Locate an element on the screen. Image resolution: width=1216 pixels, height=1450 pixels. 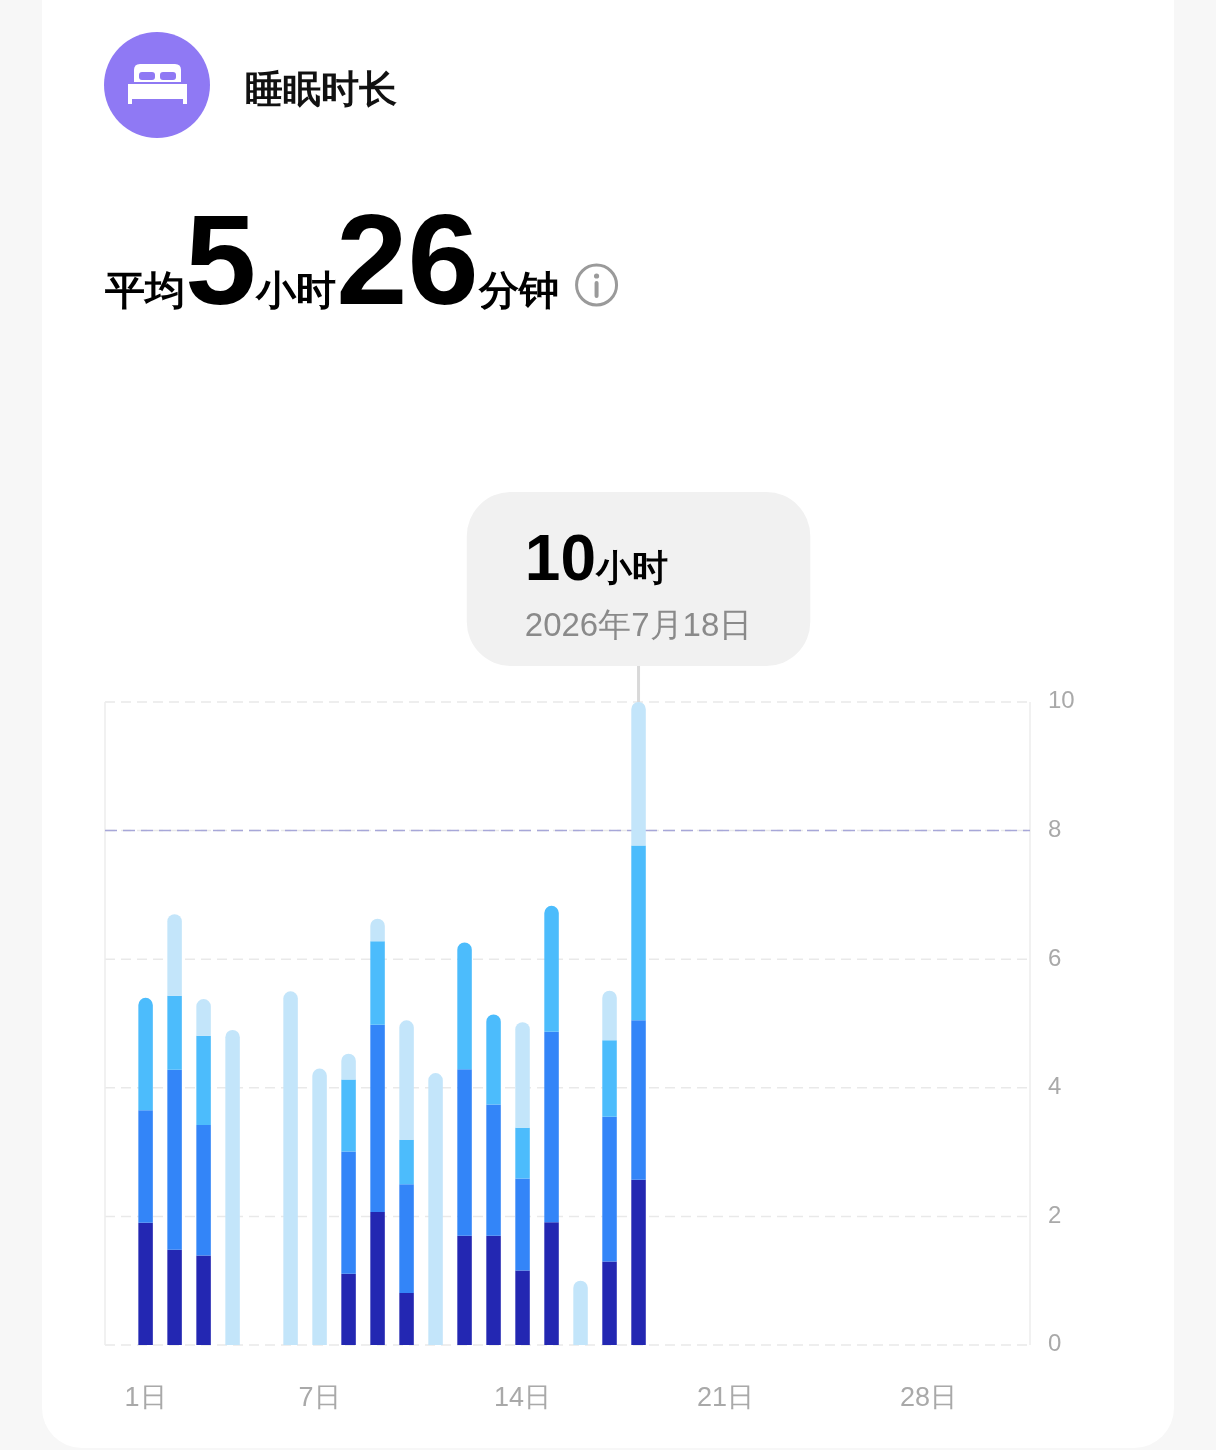
y-tick-label: 6 is located at coordinates (1055, 957).